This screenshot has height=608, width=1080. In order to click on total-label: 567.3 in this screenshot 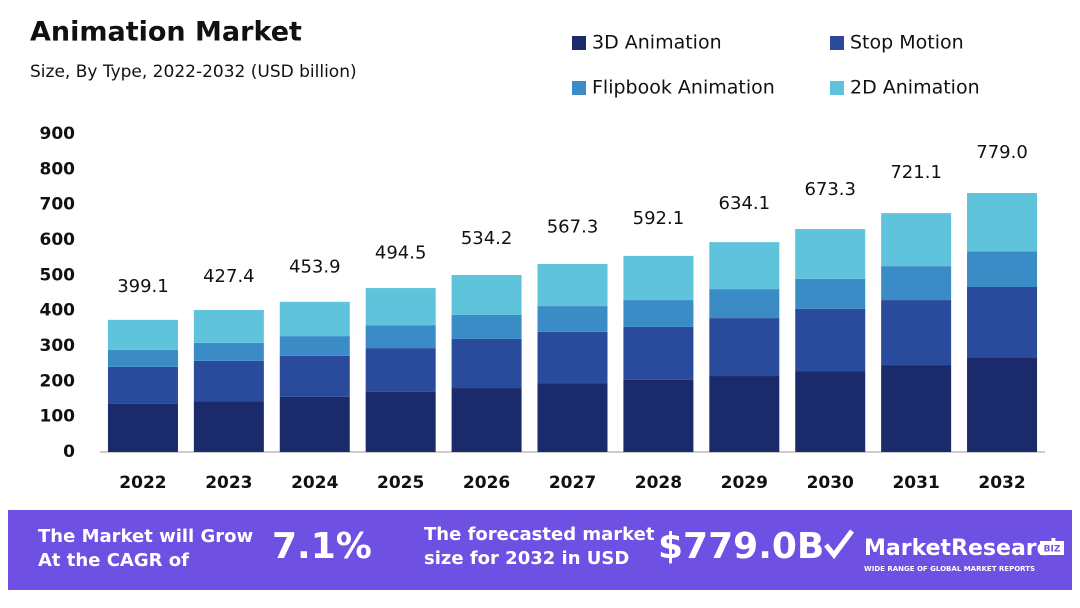, I will do `click(573, 227)`.